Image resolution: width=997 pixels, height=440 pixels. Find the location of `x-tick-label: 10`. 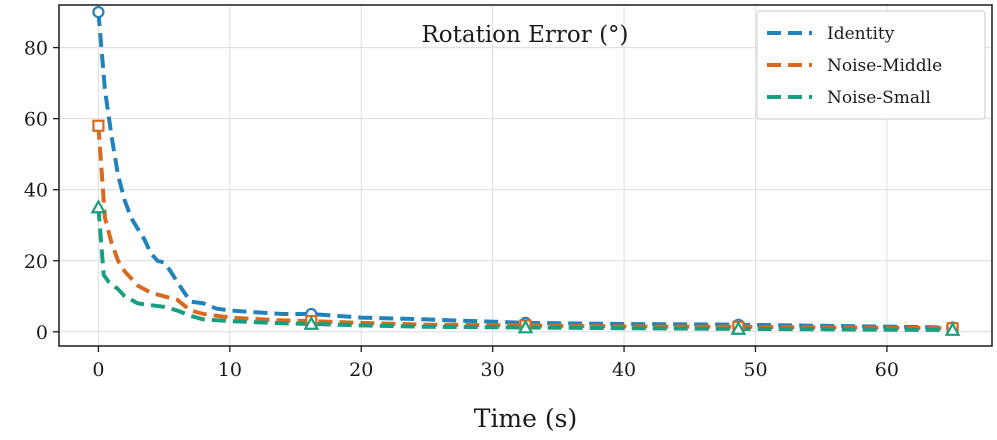

x-tick-label: 10 is located at coordinates (230, 370).